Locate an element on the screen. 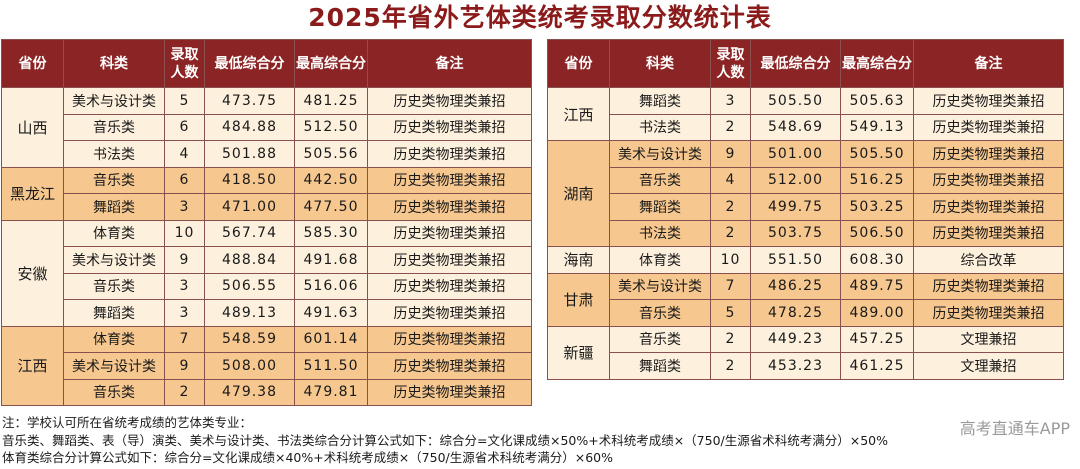 Image resolution: width=1080 pixels, height=469 pixels. province-cell: 海南 is located at coordinates (578, 260).